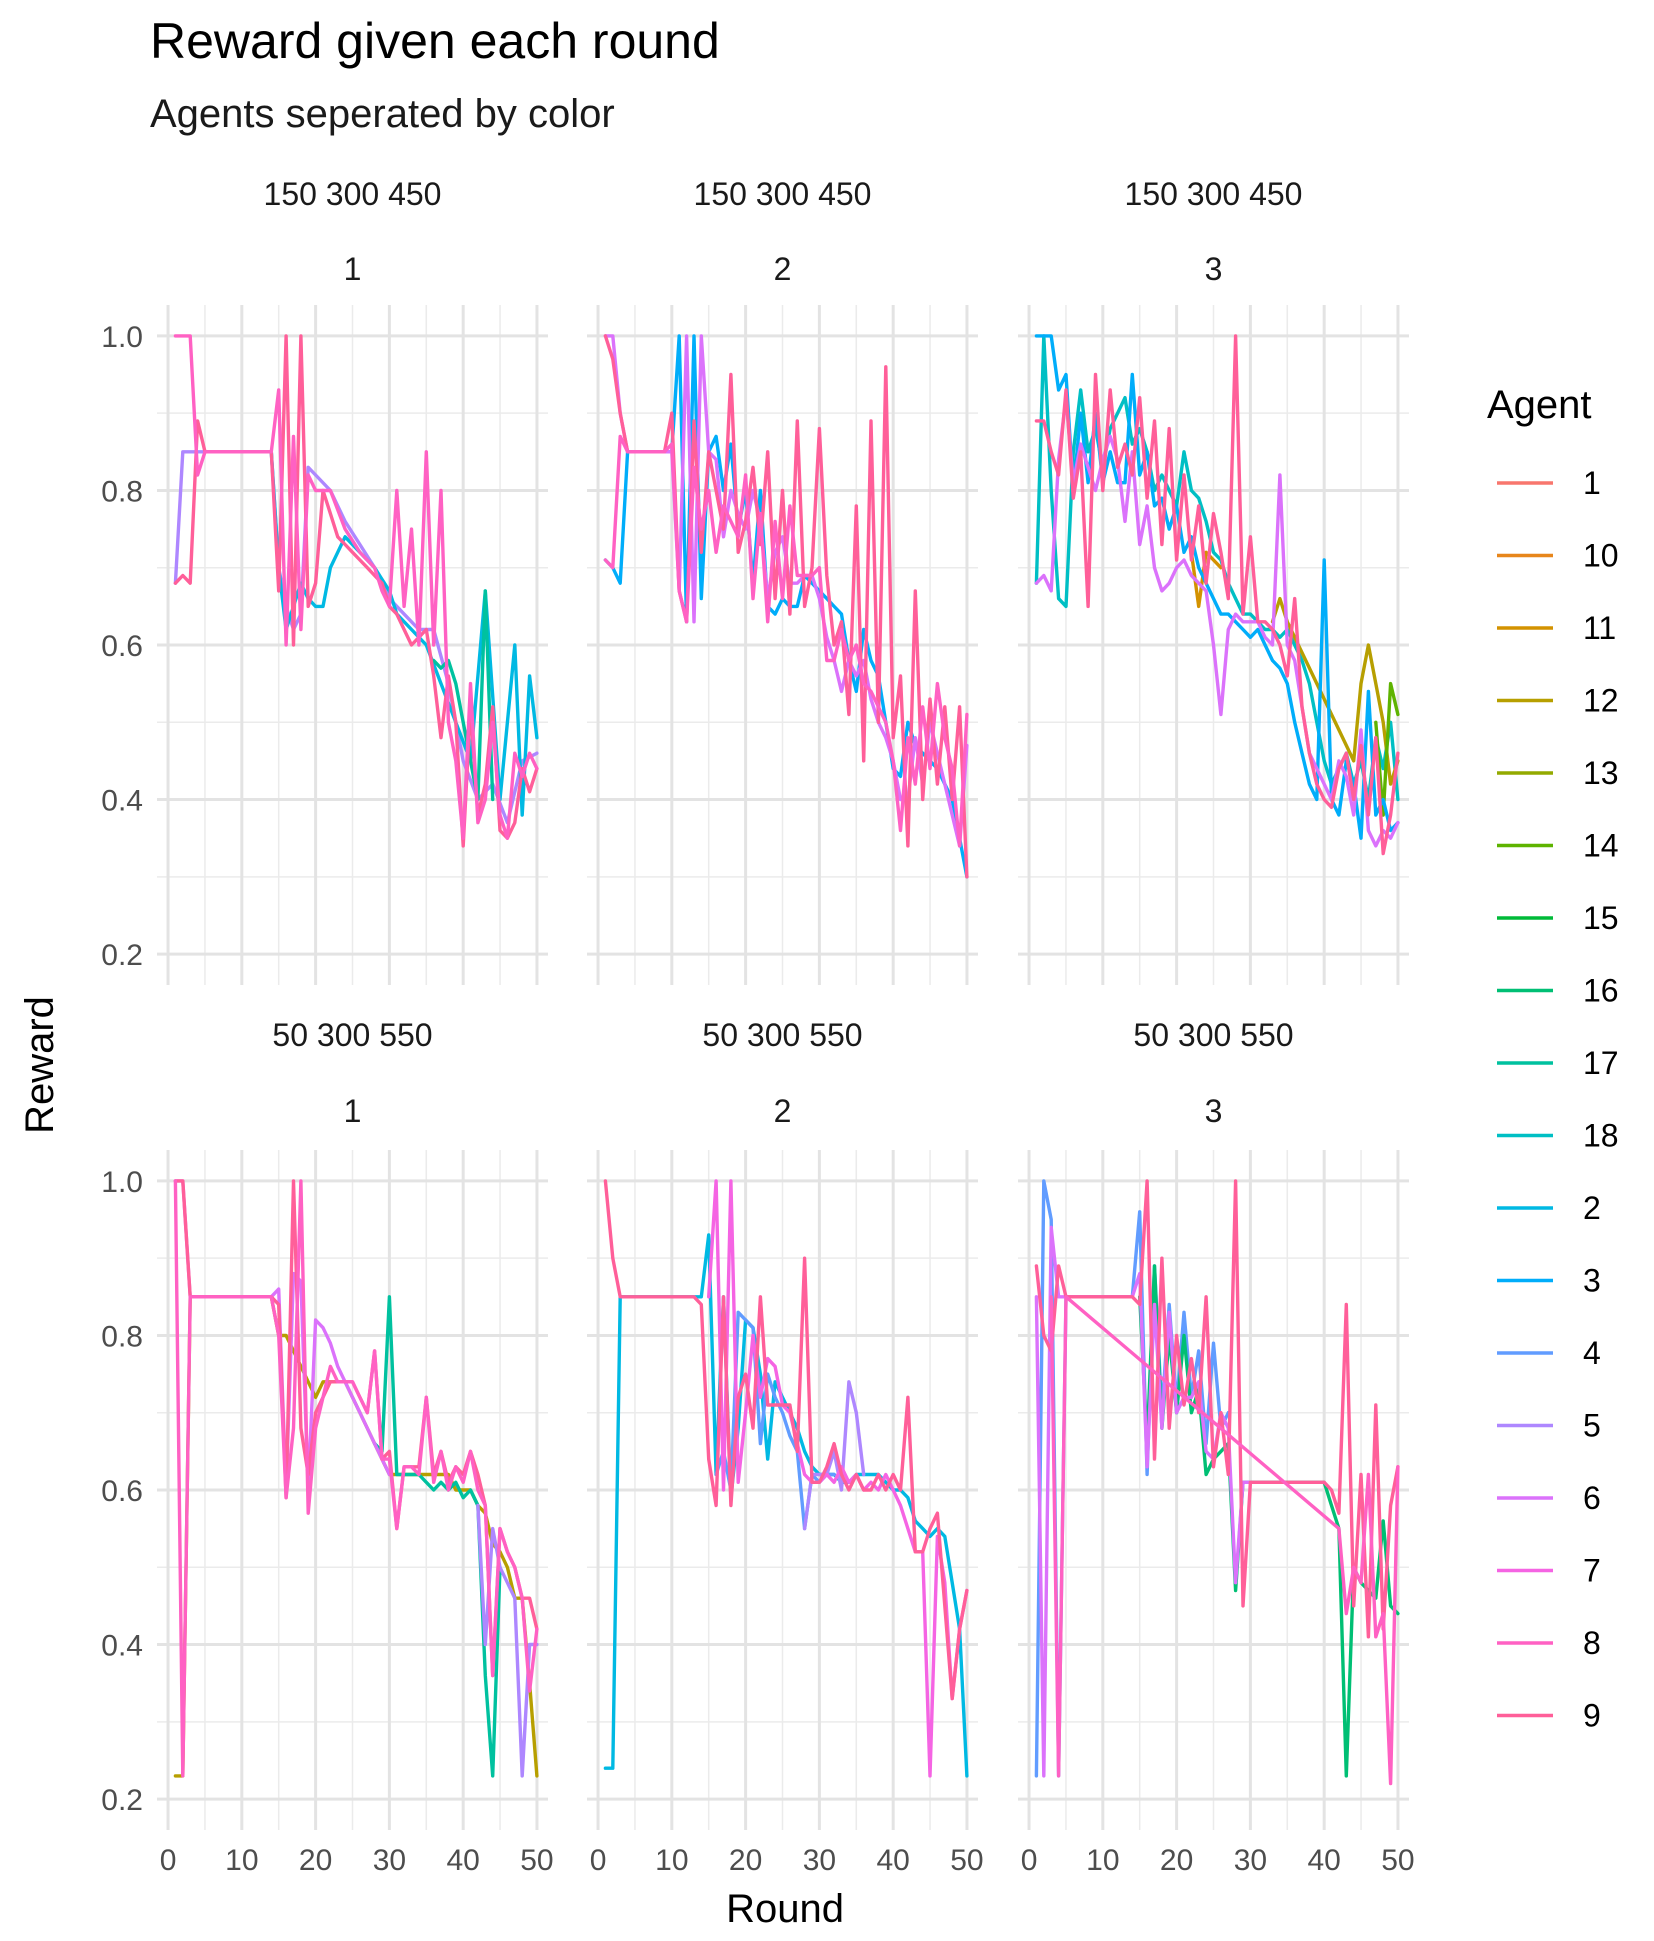 This screenshot has height=1941, width=1654. I want to click on legend-title: Agent, so click(1539, 405).